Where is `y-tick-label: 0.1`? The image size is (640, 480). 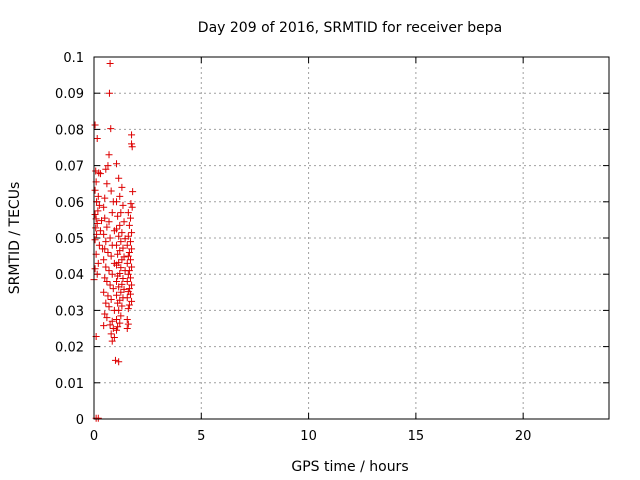
y-tick-label: 0.1 is located at coordinates (73, 58).